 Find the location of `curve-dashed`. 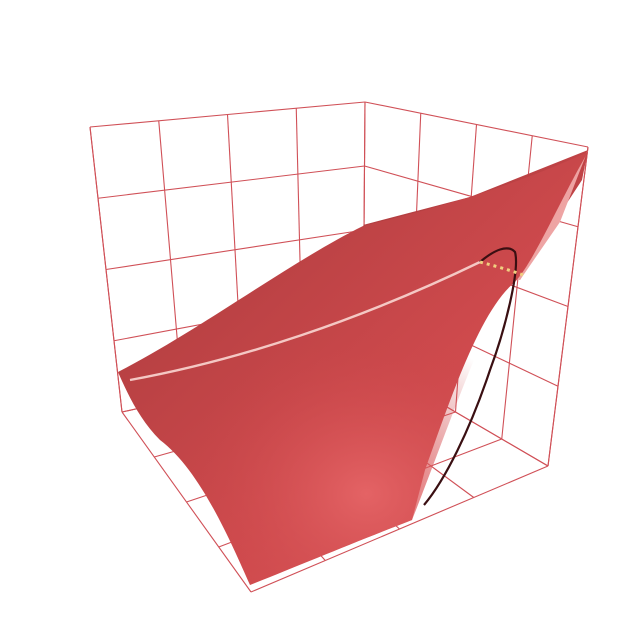

curve-dashed is located at coordinates (503, 269).